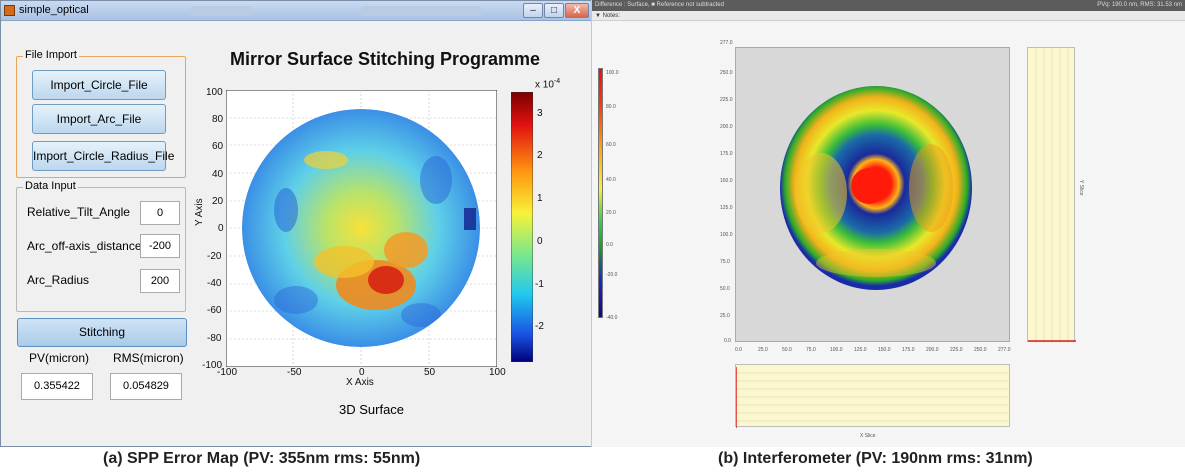 The height and width of the screenshot is (476, 1185). I want to click on x-tick: 100, so click(497, 372).